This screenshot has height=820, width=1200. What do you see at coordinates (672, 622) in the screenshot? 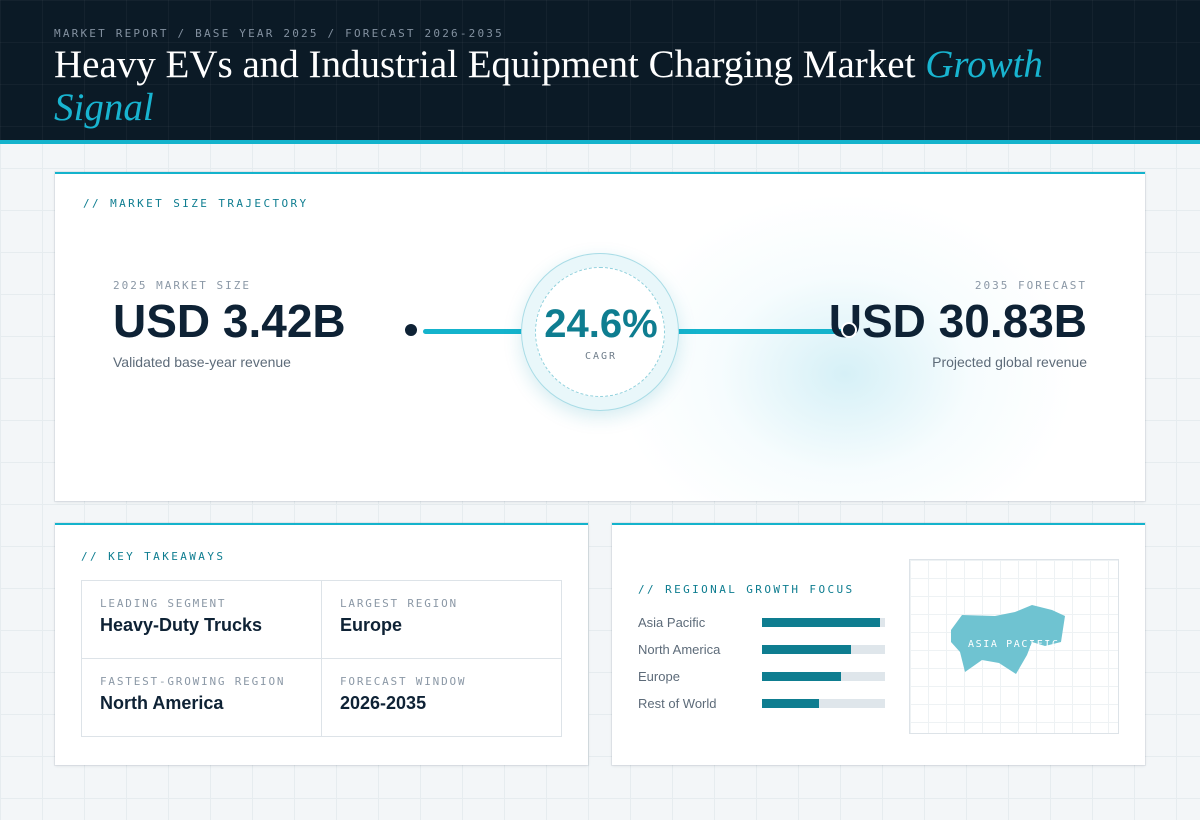
I see `region-name: Asia Pacific` at bounding box center [672, 622].